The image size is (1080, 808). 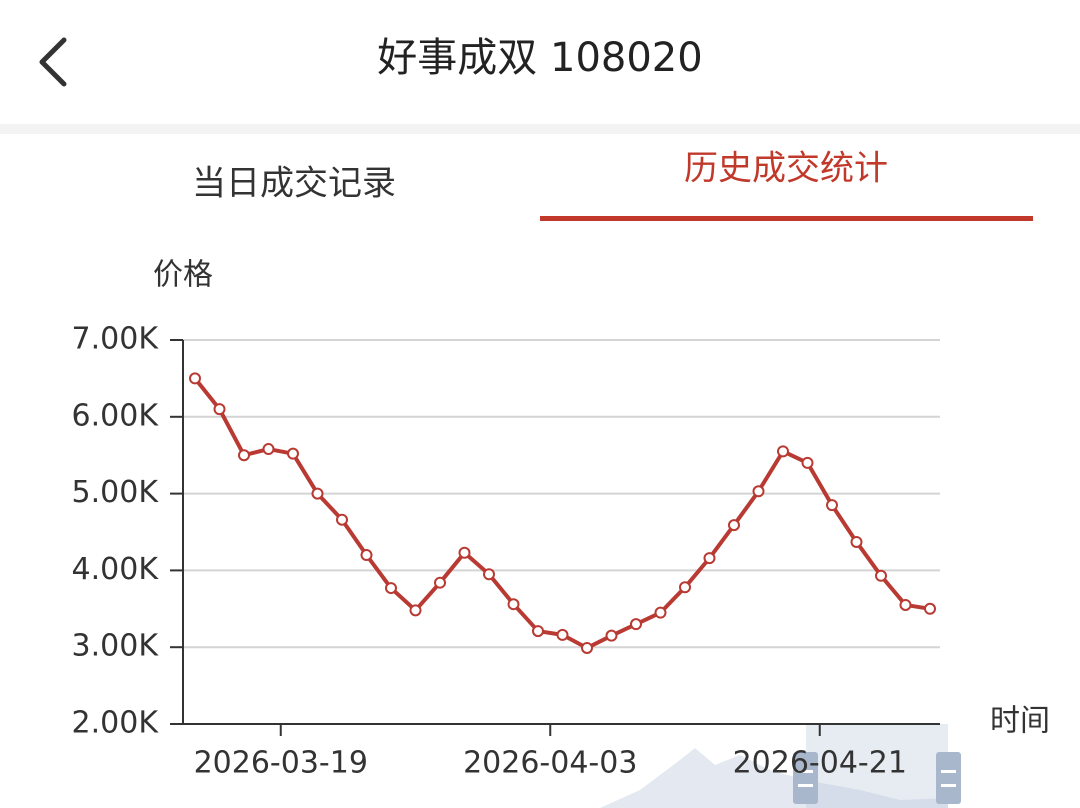 I want to click on x-tick-label: 2026-04-03, so click(x=550, y=763).